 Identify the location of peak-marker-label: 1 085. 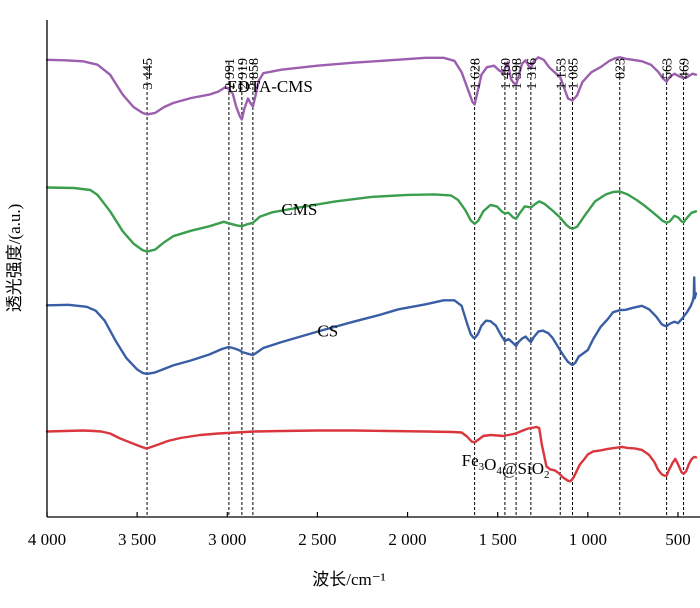
(574, 74).